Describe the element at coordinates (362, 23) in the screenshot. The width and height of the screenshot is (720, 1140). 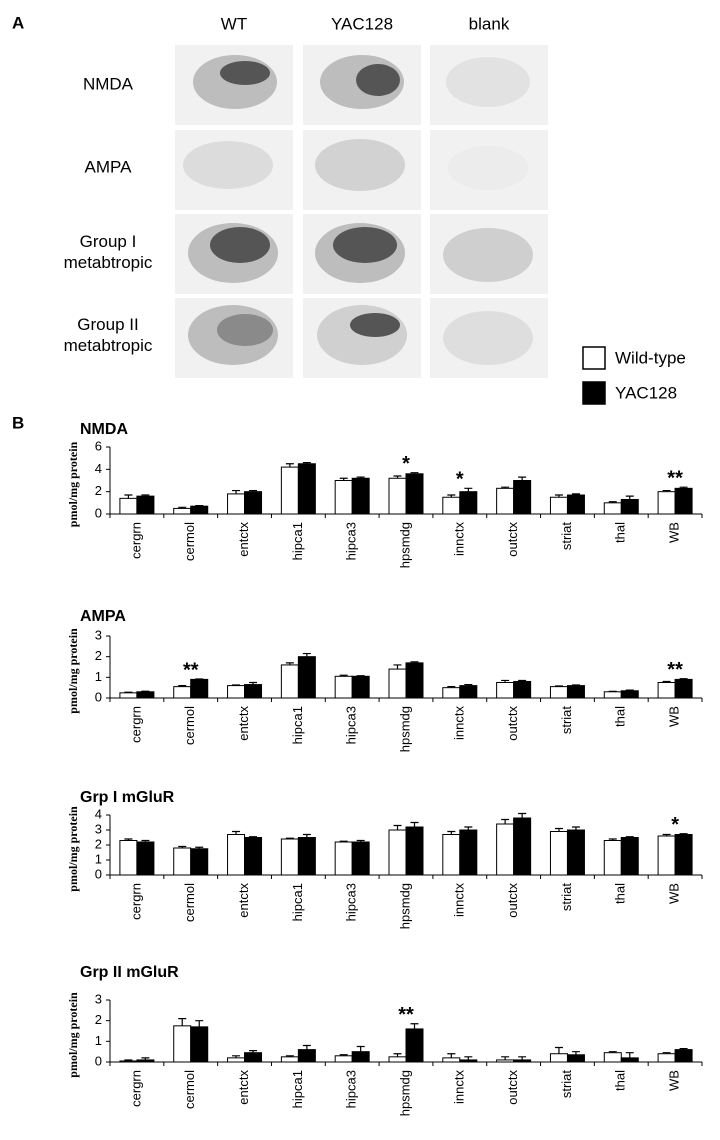
I see `column-header: YAC128` at that location.